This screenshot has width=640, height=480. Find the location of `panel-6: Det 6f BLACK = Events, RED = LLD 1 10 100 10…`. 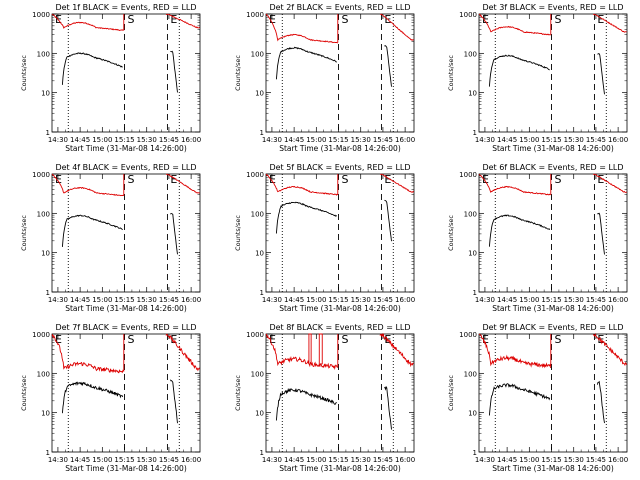

panel-6: Det 6f BLACK = Events, RED = LLD 1 10 100 10… is located at coordinates (537, 238).